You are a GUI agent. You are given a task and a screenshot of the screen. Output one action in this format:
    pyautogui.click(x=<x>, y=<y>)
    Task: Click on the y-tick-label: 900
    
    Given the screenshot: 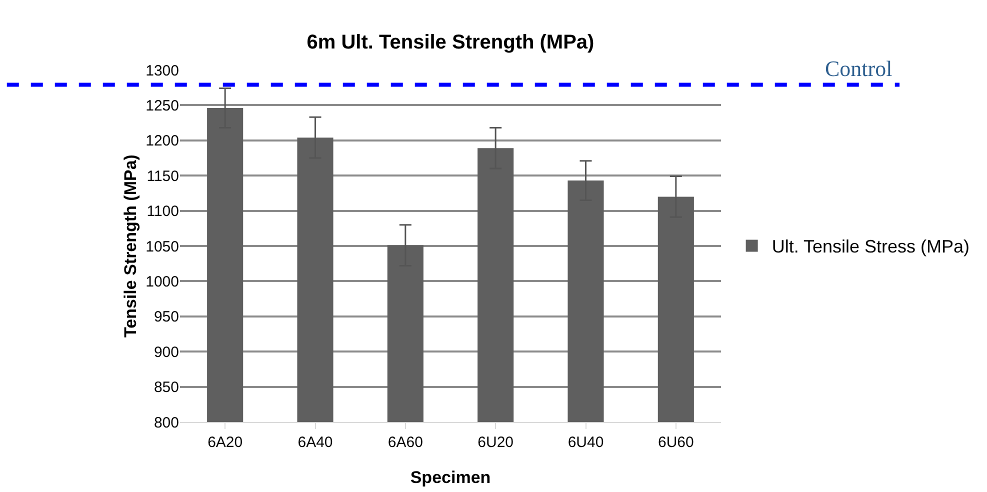 What is the action you would take?
    pyautogui.click(x=166, y=352)
    